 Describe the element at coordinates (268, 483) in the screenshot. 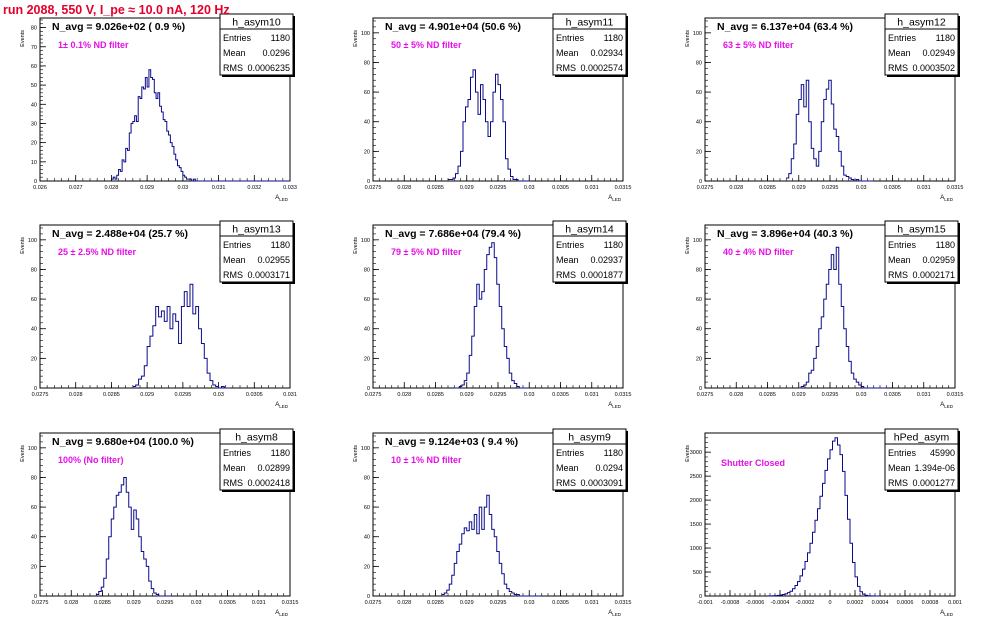

I see `stat-value-rms: 0.0002418` at that location.